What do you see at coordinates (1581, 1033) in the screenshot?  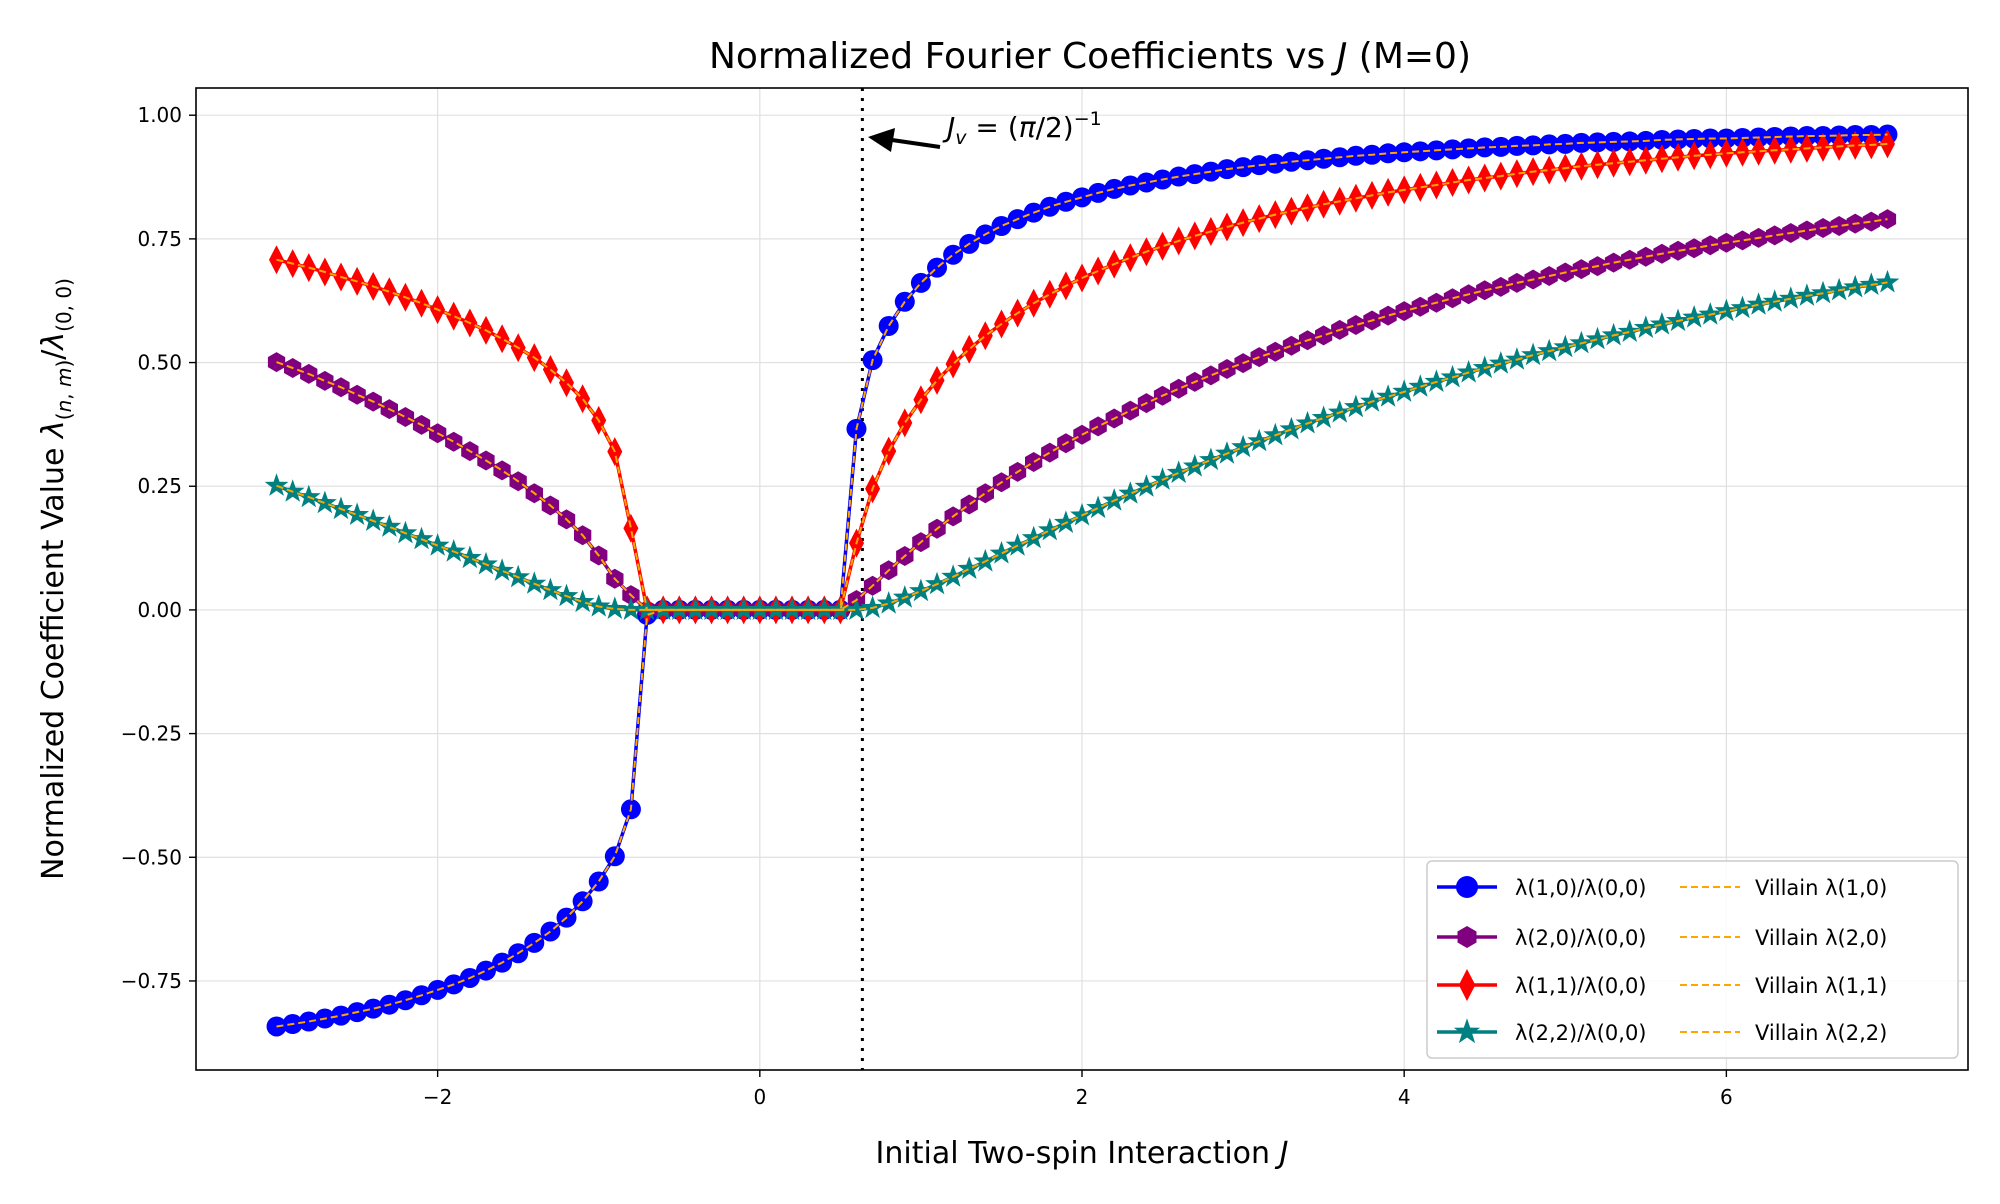 I see `legend-label: λ(2,2)/λ(0,0)` at bounding box center [1581, 1033].